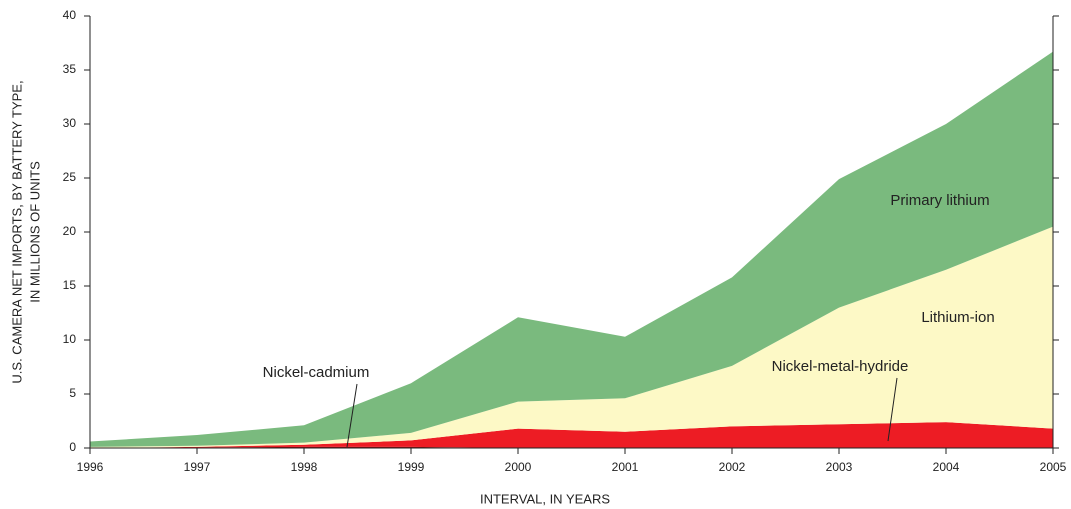 The height and width of the screenshot is (509, 1071). I want to click on x-tick-label: 2005, so click(1053, 467).